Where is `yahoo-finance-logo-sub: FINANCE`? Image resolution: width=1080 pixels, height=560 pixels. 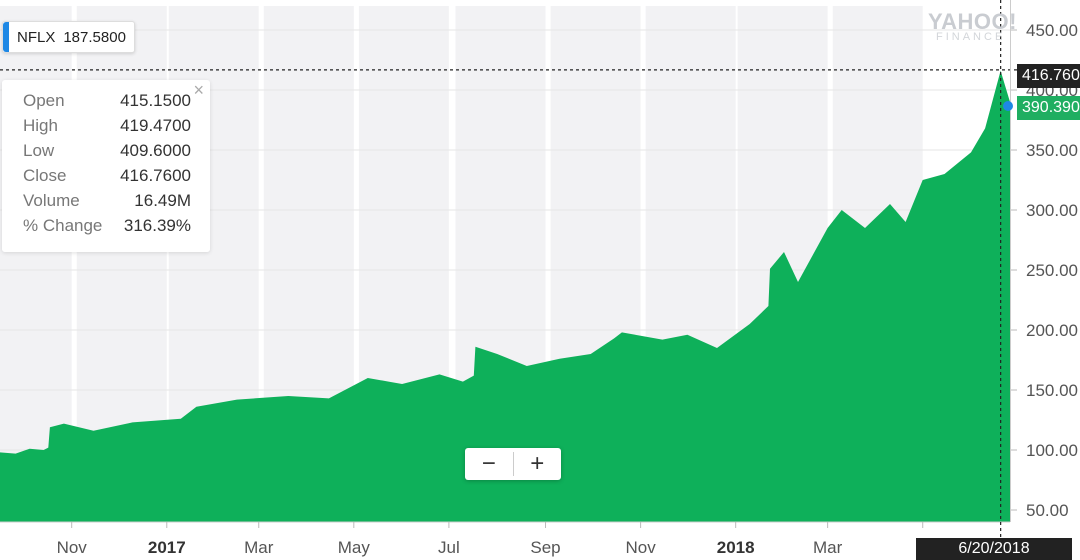
yahoo-finance-logo-sub: FINANCE is located at coordinates (971, 37).